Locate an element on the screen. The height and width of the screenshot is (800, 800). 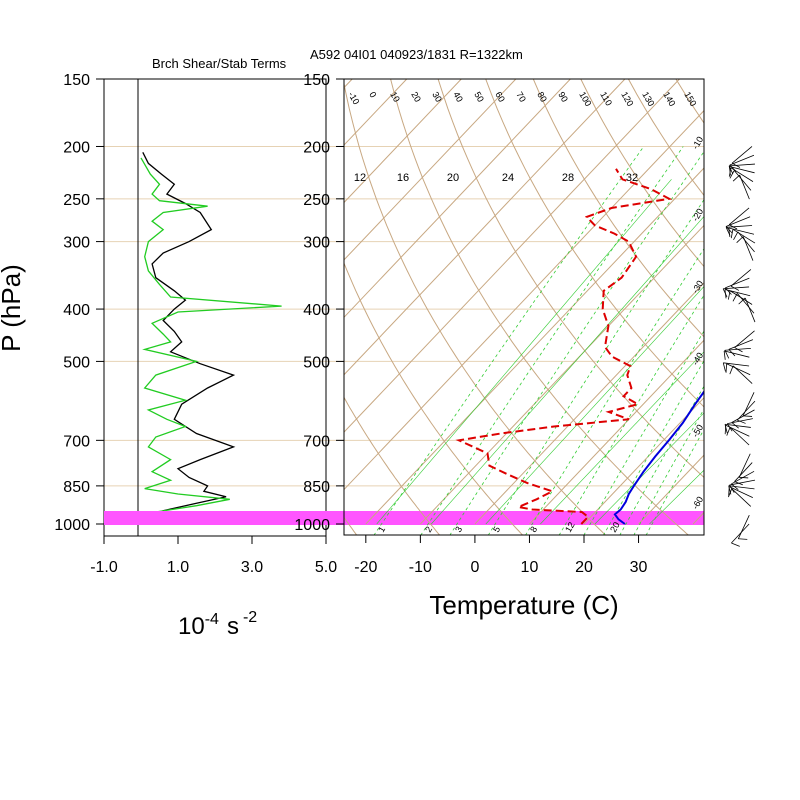
surface-highlight-band is located at coordinates (404, 518).